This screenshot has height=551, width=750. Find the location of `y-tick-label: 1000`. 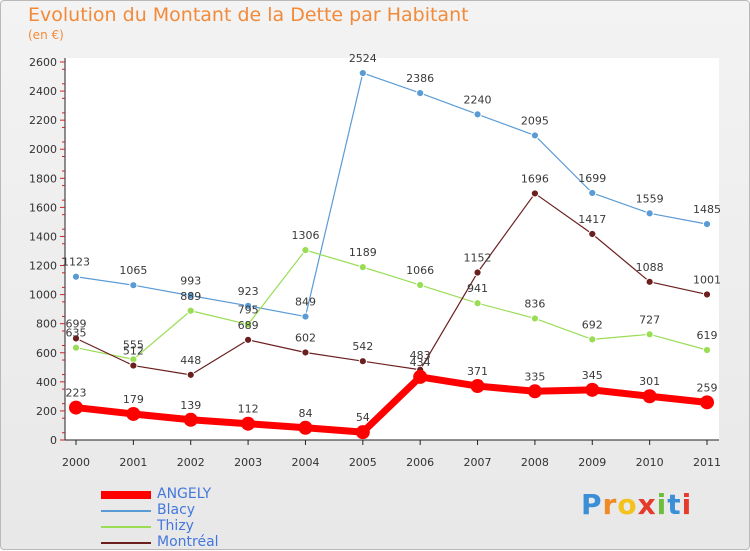

y-tick-label: 1000 is located at coordinates (43, 295).